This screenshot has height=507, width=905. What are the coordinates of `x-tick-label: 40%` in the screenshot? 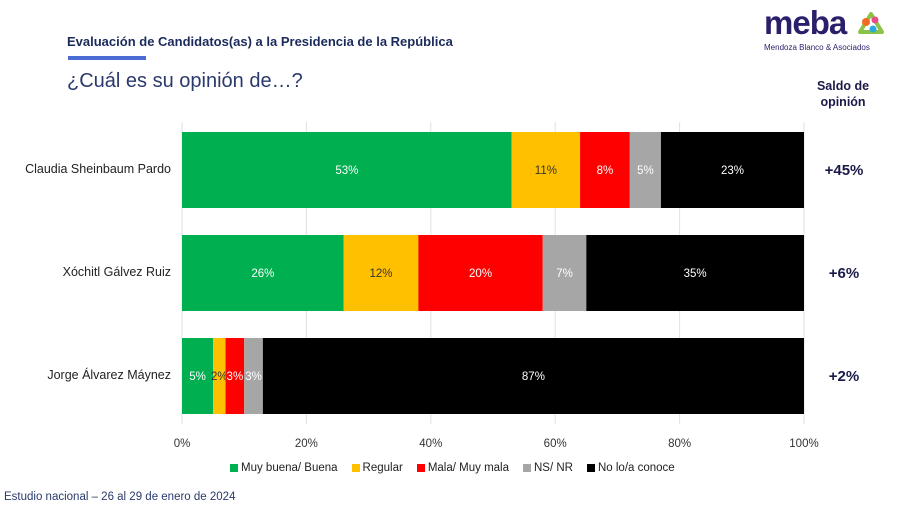 It's located at (430, 444).